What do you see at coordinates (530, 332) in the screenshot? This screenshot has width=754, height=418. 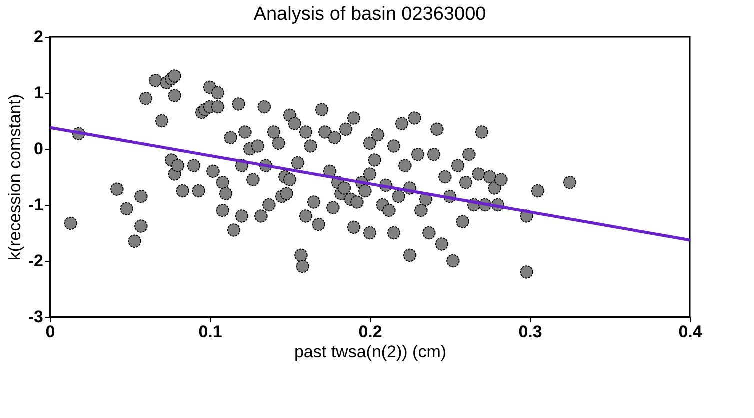 I see `x-tick-label: 0.3` at bounding box center [530, 332].